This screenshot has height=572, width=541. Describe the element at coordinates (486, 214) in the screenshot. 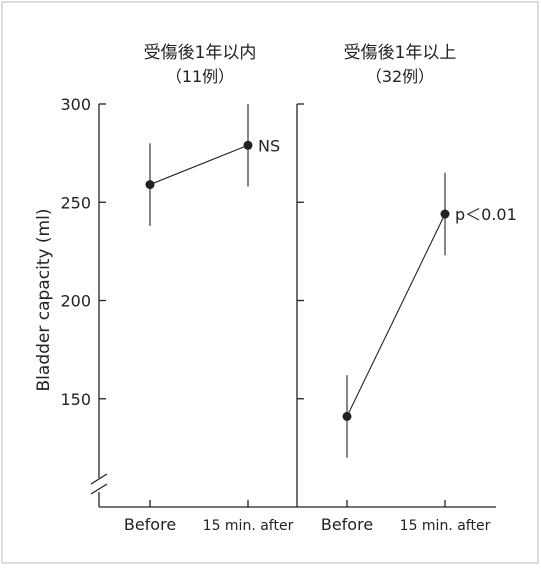

I see `significance-annotation: p＜0.01` at that location.